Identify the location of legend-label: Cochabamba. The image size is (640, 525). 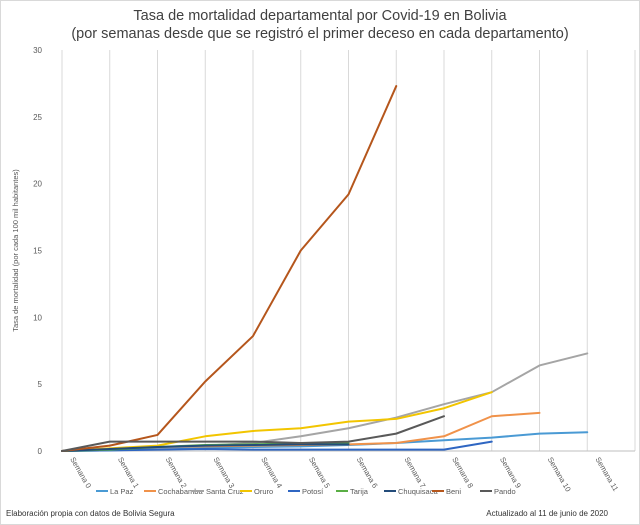
(180, 491).